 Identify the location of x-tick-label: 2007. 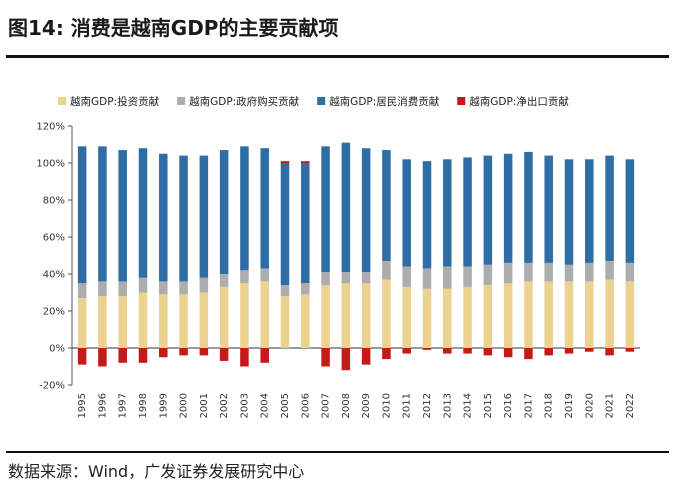
(326, 405).